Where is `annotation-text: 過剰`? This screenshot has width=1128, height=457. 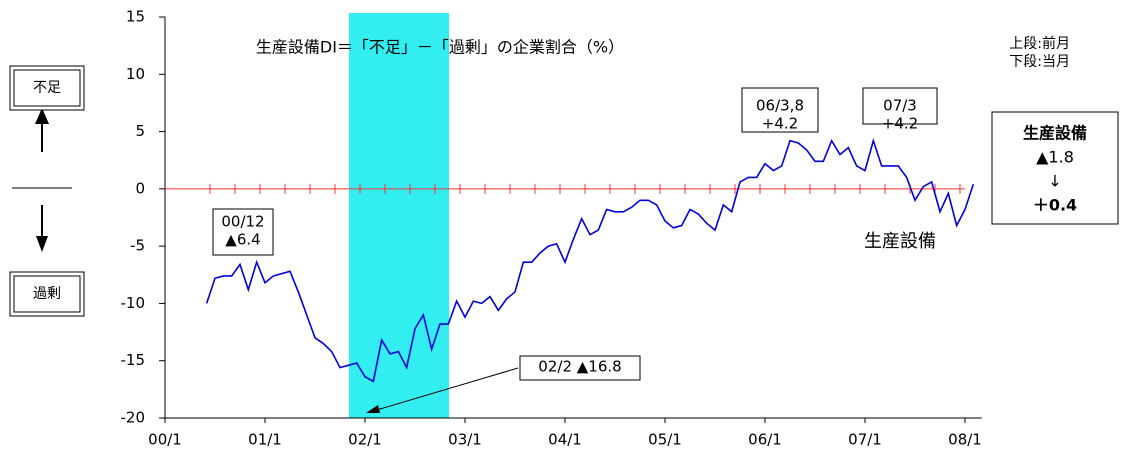
annotation-text: 過剰 is located at coordinates (47, 294).